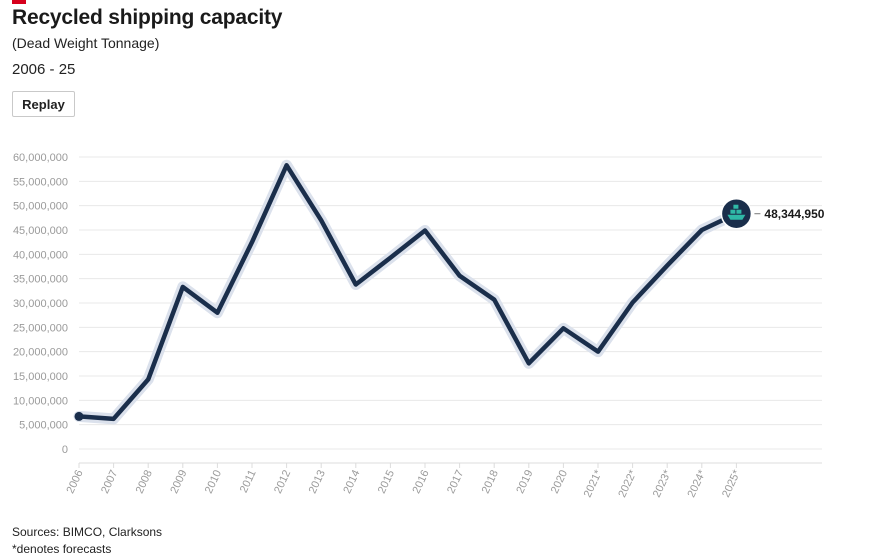  What do you see at coordinates (524, 481) in the screenshot?
I see `x-tick-label: 2019` at bounding box center [524, 481].